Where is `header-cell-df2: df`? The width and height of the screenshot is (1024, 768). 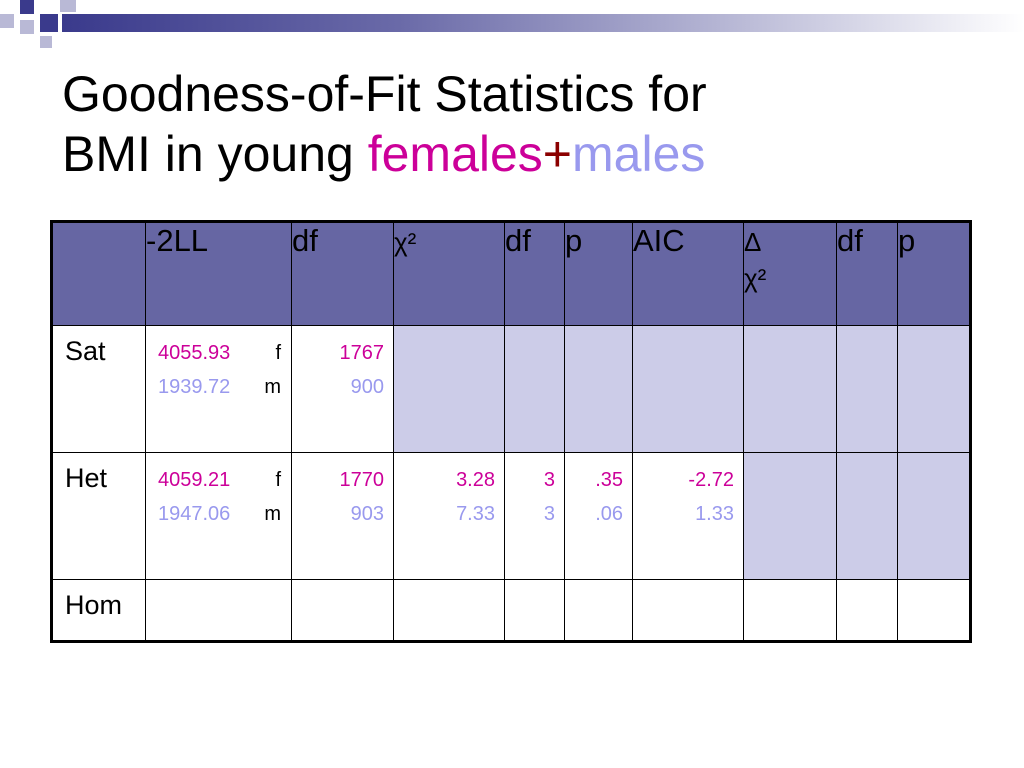
header-cell-df2: df is located at coordinates (534, 273).